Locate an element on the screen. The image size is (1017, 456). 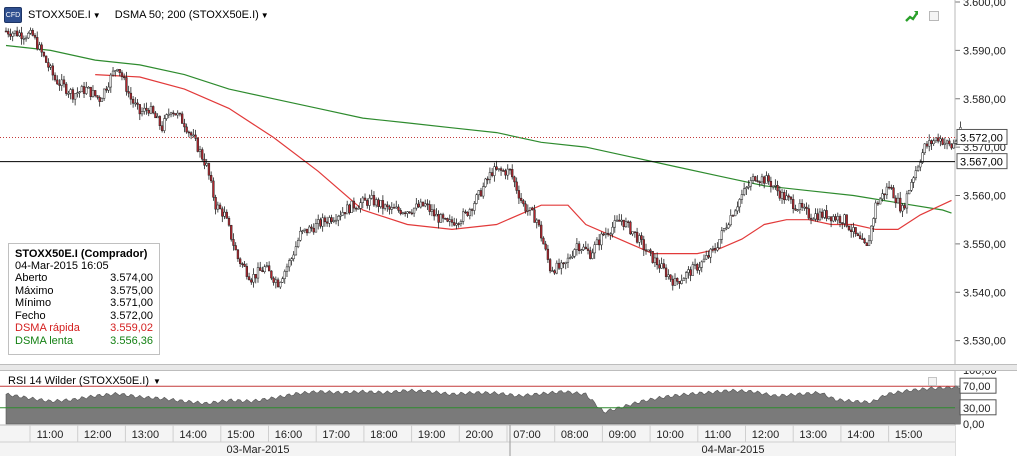
date-label: 04-Mar-2015 is located at coordinates (733, 450).